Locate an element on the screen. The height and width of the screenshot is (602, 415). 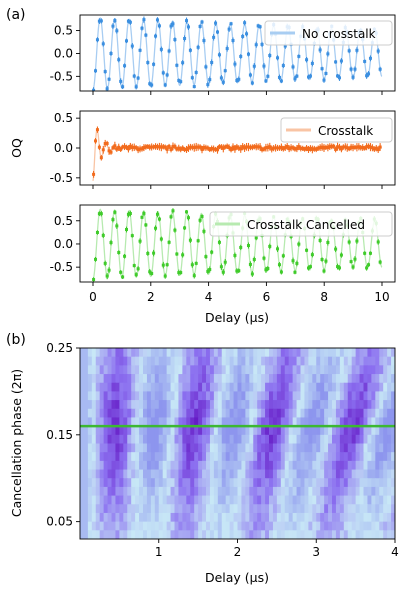
y-tick-label: 0.5 is located at coordinates (63, 31).